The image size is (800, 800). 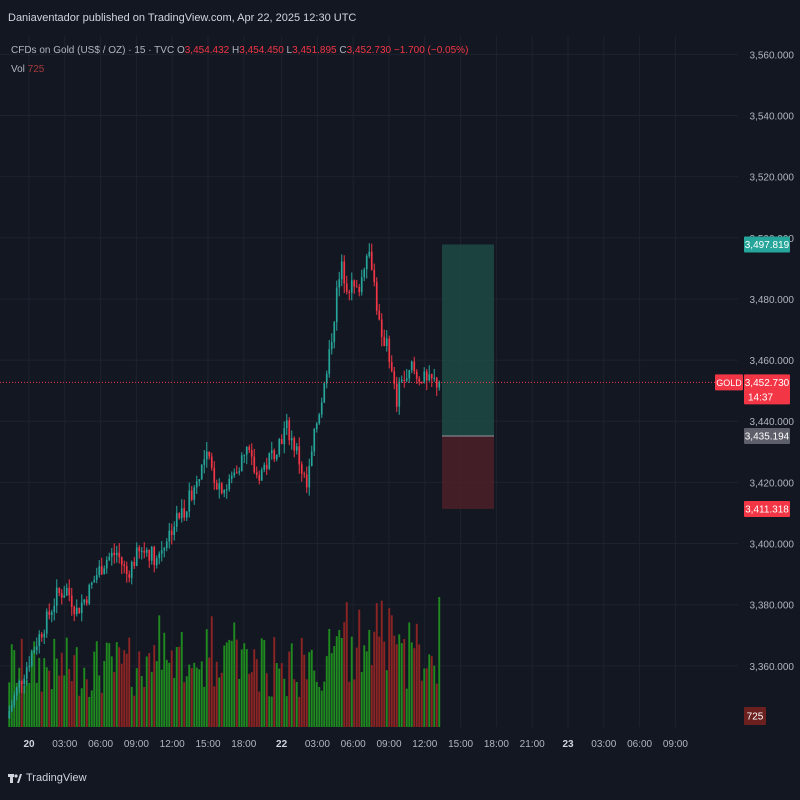 What do you see at coordinates (772, 178) in the screenshot?
I see `y-tick-label: 3,520.000` at bounding box center [772, 178].